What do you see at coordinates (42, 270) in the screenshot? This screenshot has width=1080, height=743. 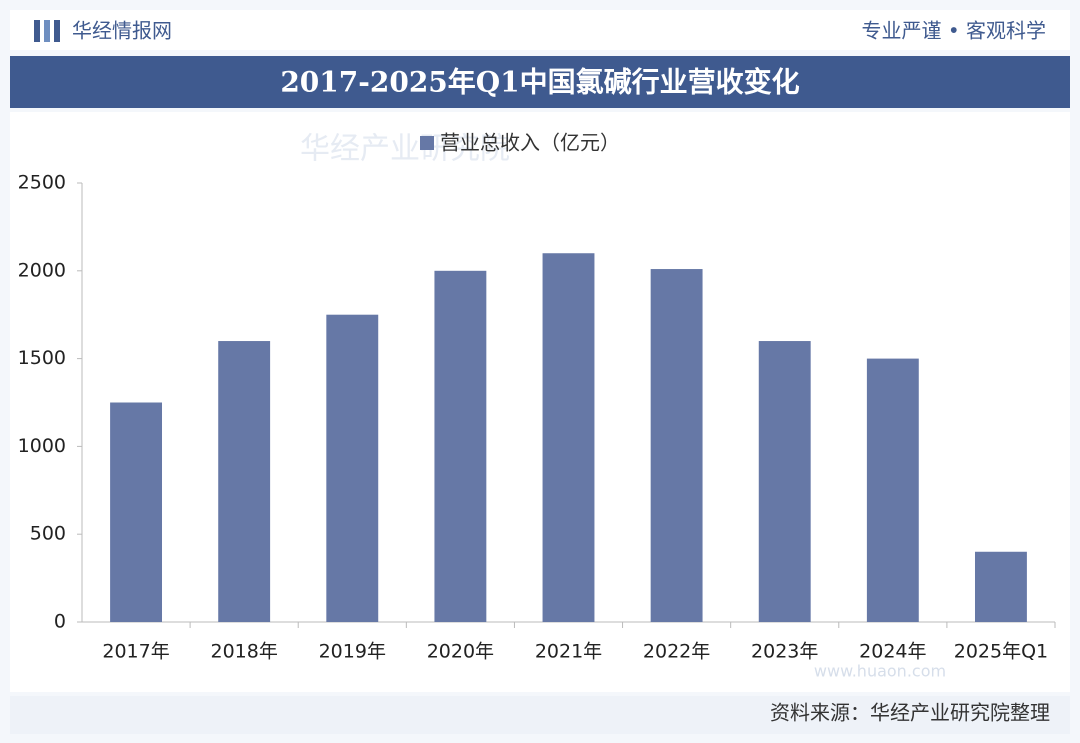 I see `y-tick-label: 2000` at bounding box center [42, 270].